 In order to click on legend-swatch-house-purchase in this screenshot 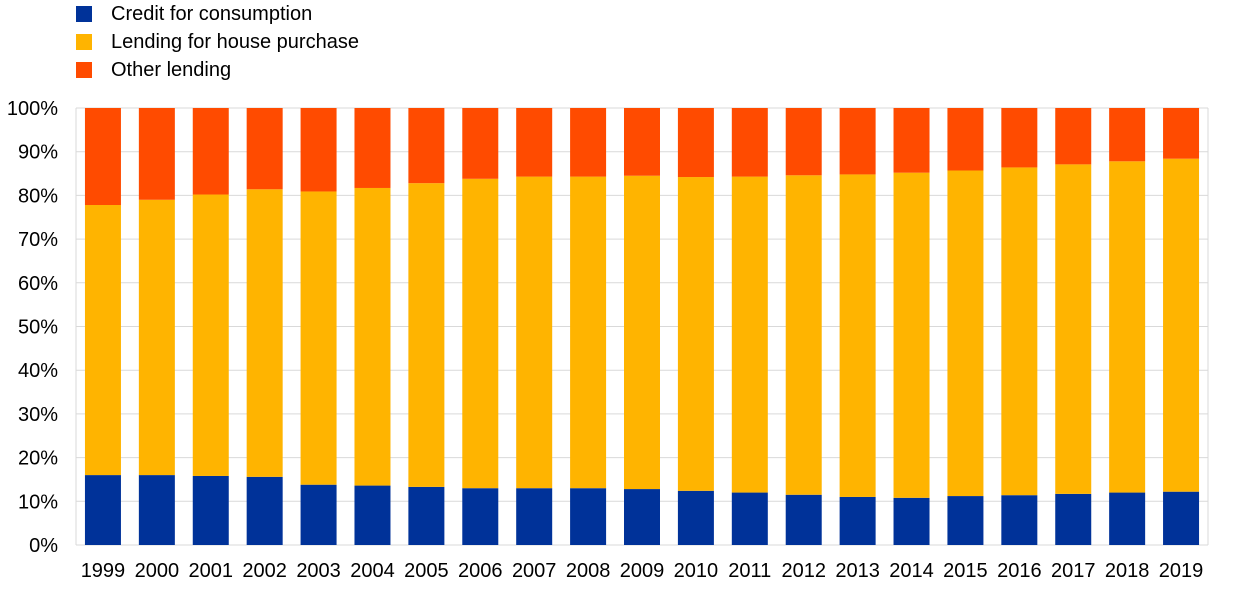, I will do `click(84, 42)`.